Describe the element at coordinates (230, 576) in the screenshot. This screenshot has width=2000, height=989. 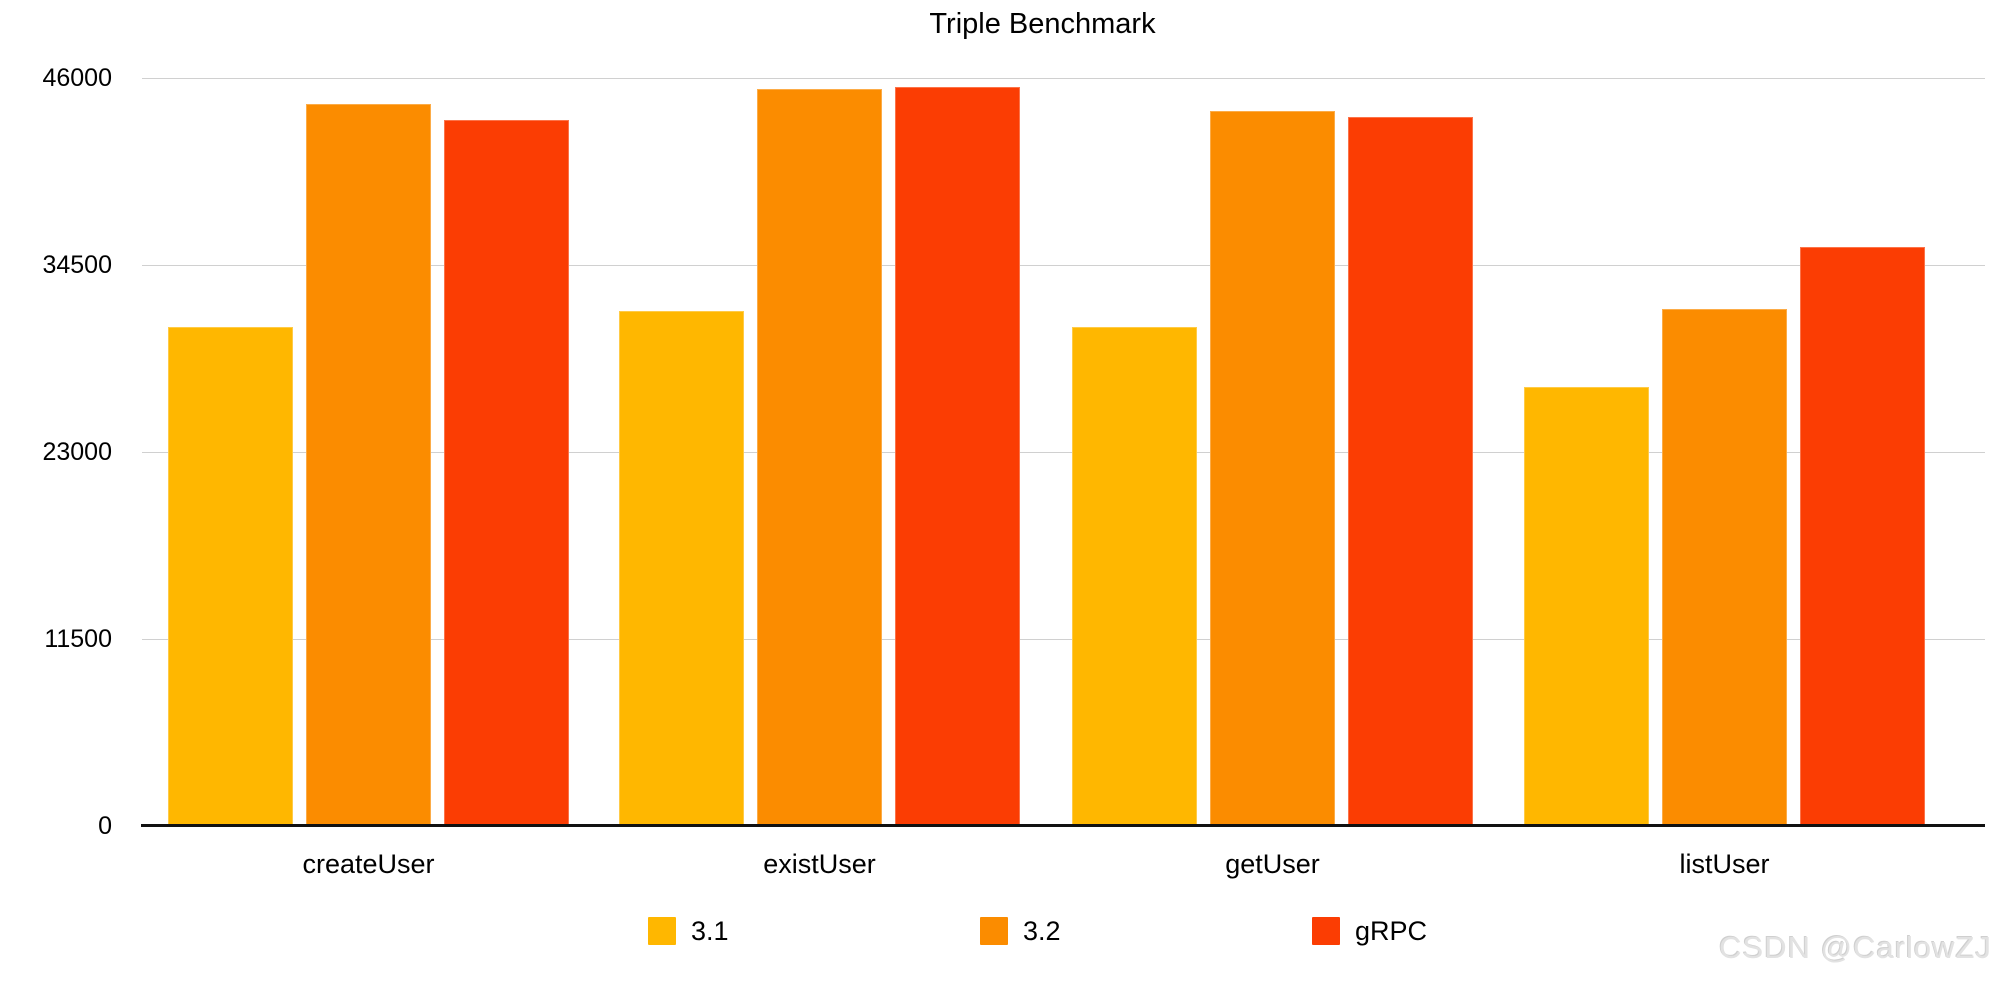
I see `bar-3.1-createUser` at that location.